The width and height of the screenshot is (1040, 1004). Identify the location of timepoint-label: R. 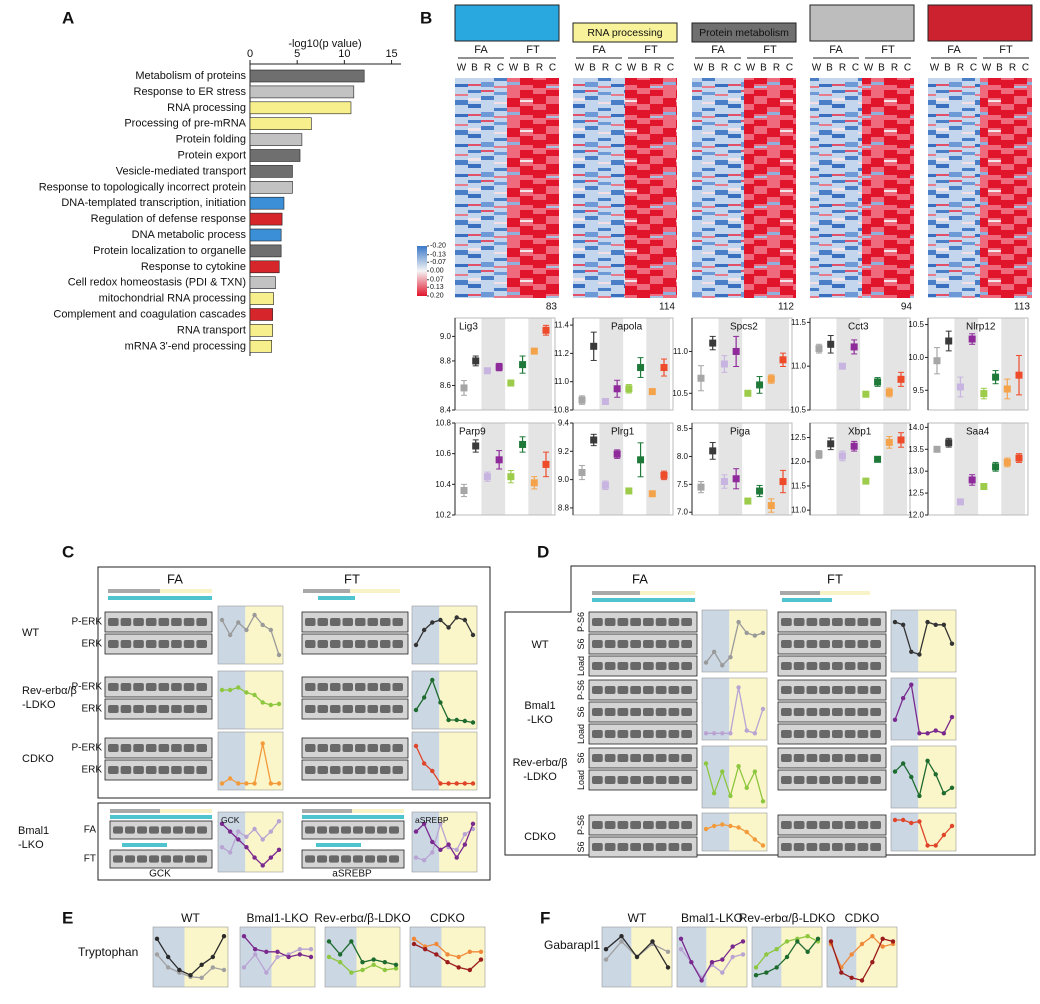
(776, 68).